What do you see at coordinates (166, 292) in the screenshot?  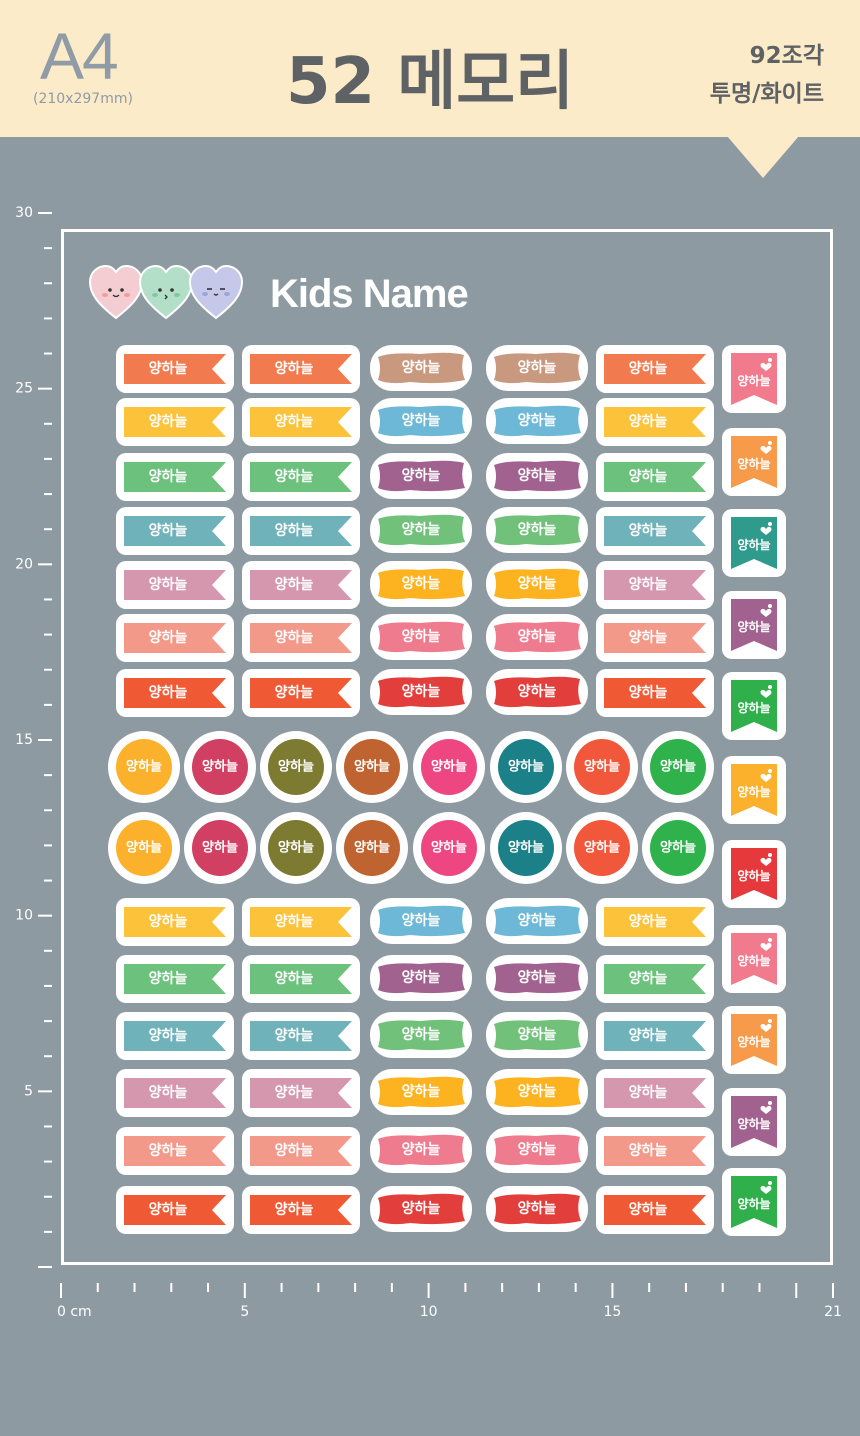 I see `hearts-logo` at bounding box center [166, 292].